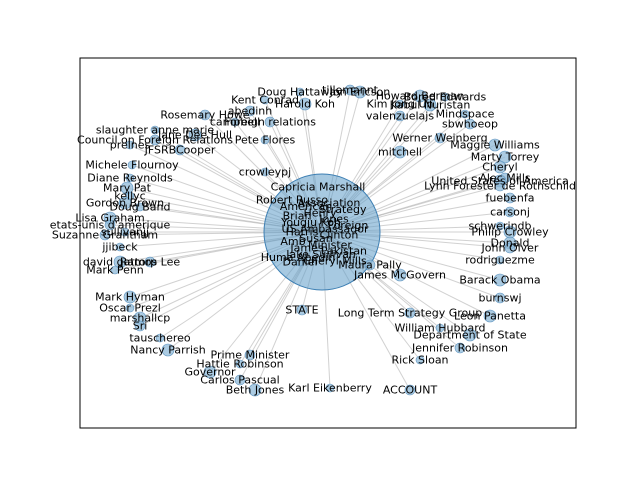  Describe the element at coordinates (250, 111) in the screenshot. I see `node-label: abedinh` at that location.